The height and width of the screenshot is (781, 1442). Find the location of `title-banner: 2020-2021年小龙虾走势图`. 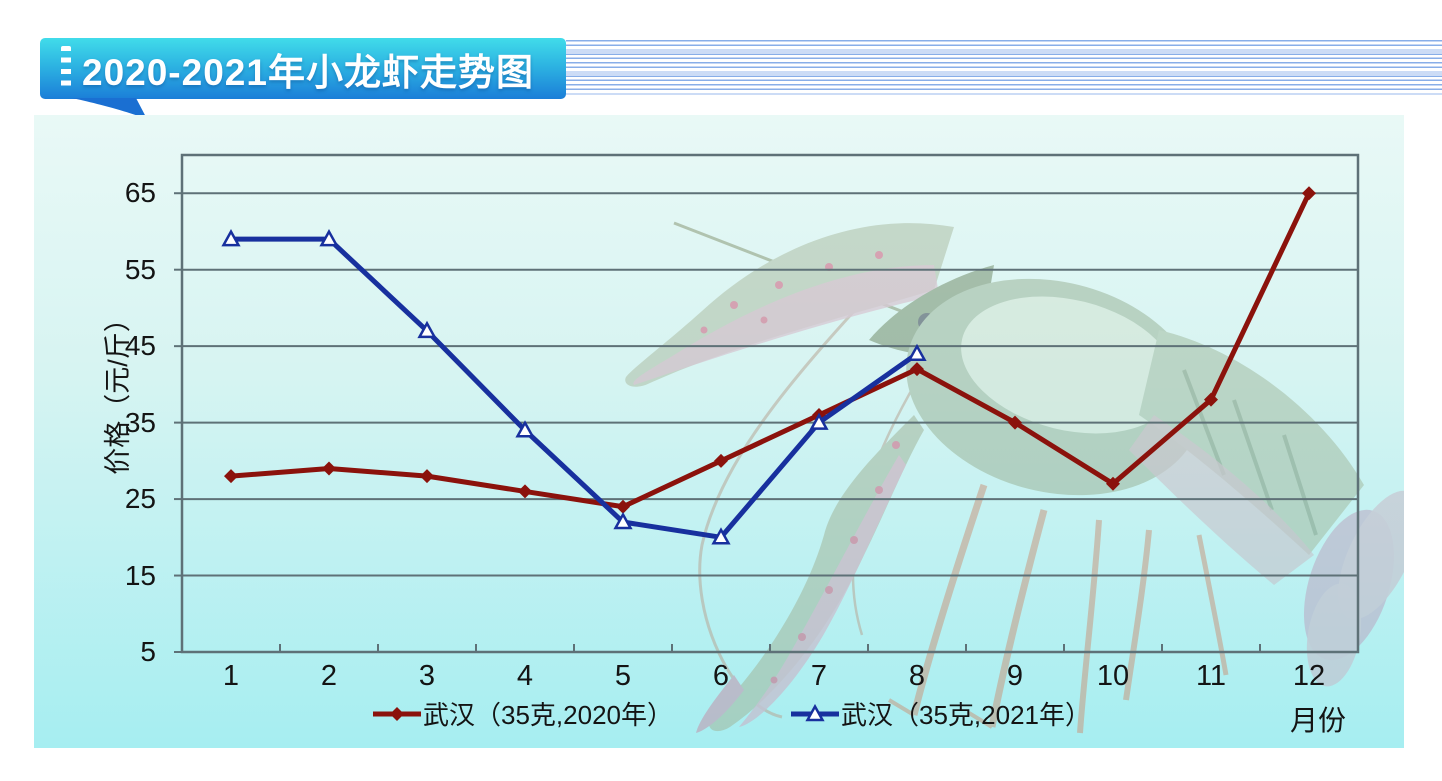

title-banner: 2020-2021年小龙虾走势图 is located at coordinates (303, 68).